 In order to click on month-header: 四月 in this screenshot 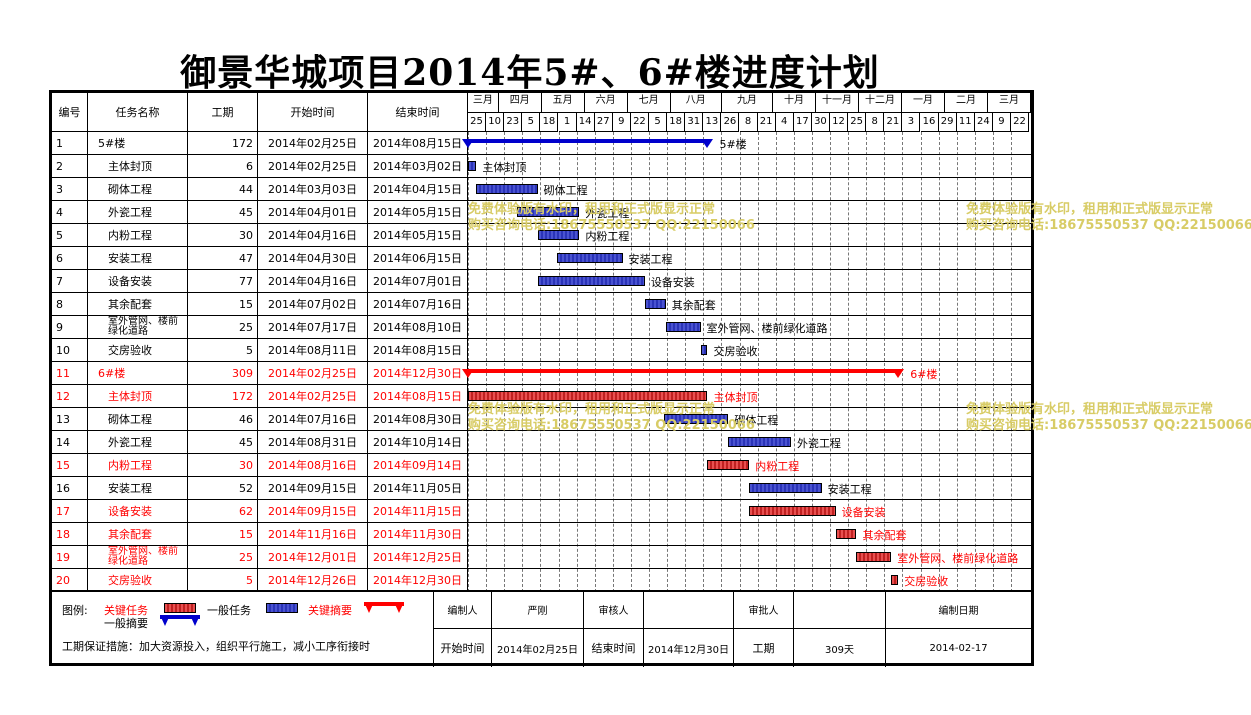, I will do `click(520, 103)`.